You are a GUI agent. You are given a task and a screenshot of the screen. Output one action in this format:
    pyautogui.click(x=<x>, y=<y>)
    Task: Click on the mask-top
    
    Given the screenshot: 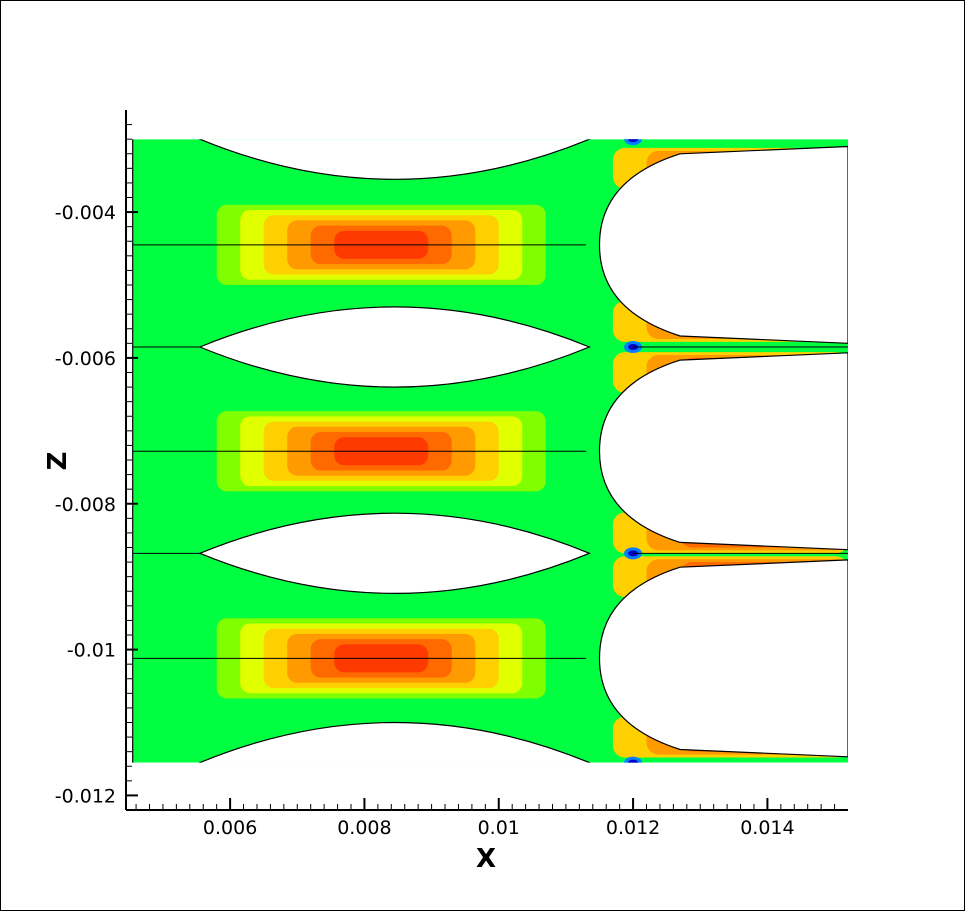 What is the action you would take?
    pyautogui.click(x=491, y=69)
    